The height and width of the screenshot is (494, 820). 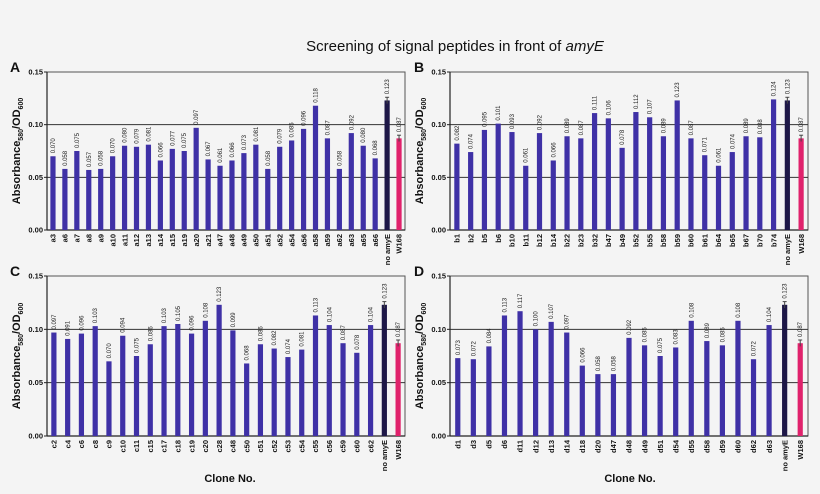 I want to click on category-label: b70, so click(x=760, y=240).